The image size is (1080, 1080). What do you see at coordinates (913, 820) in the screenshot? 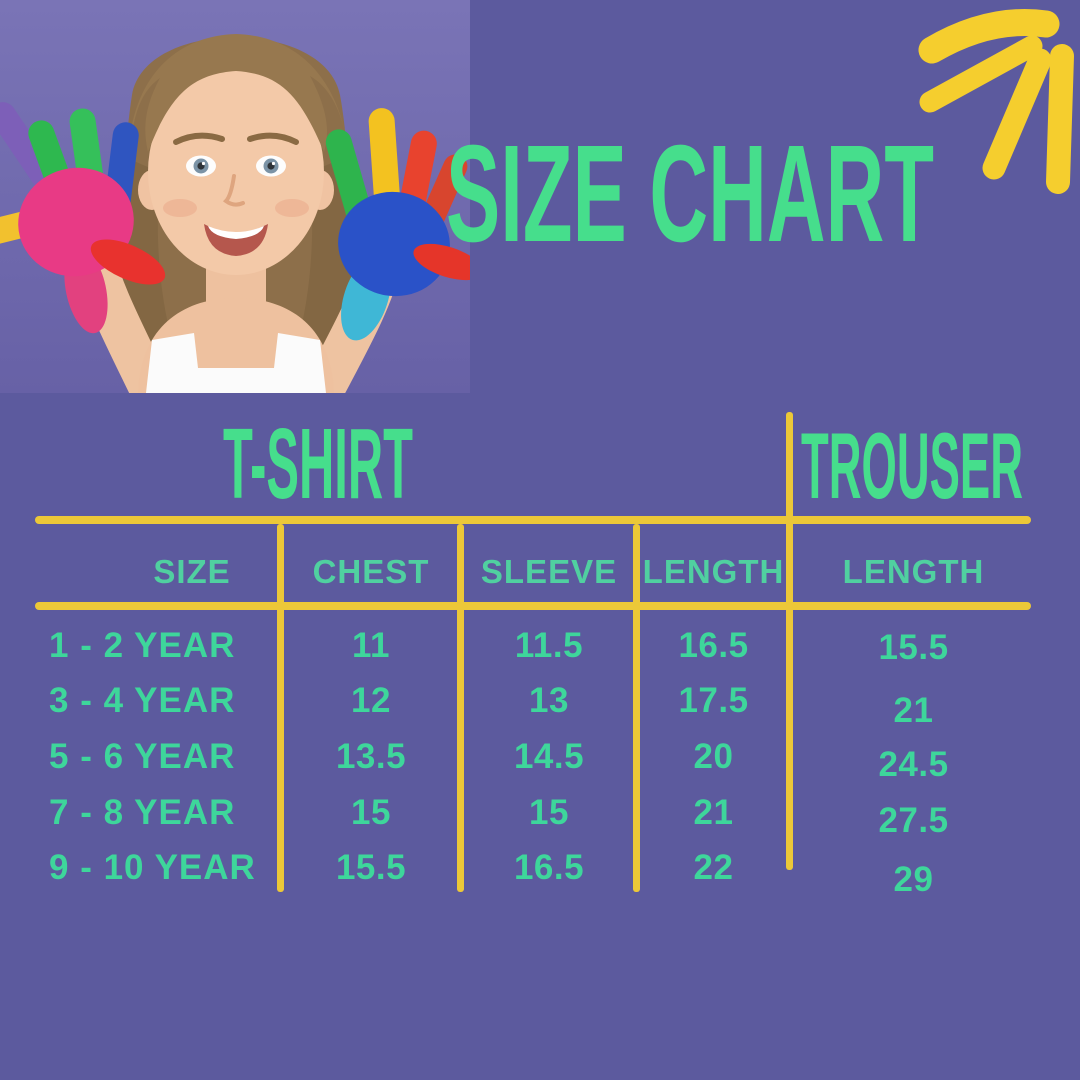
I see `trouser-length-cell: 27.5` at bounding box center [913, 820].